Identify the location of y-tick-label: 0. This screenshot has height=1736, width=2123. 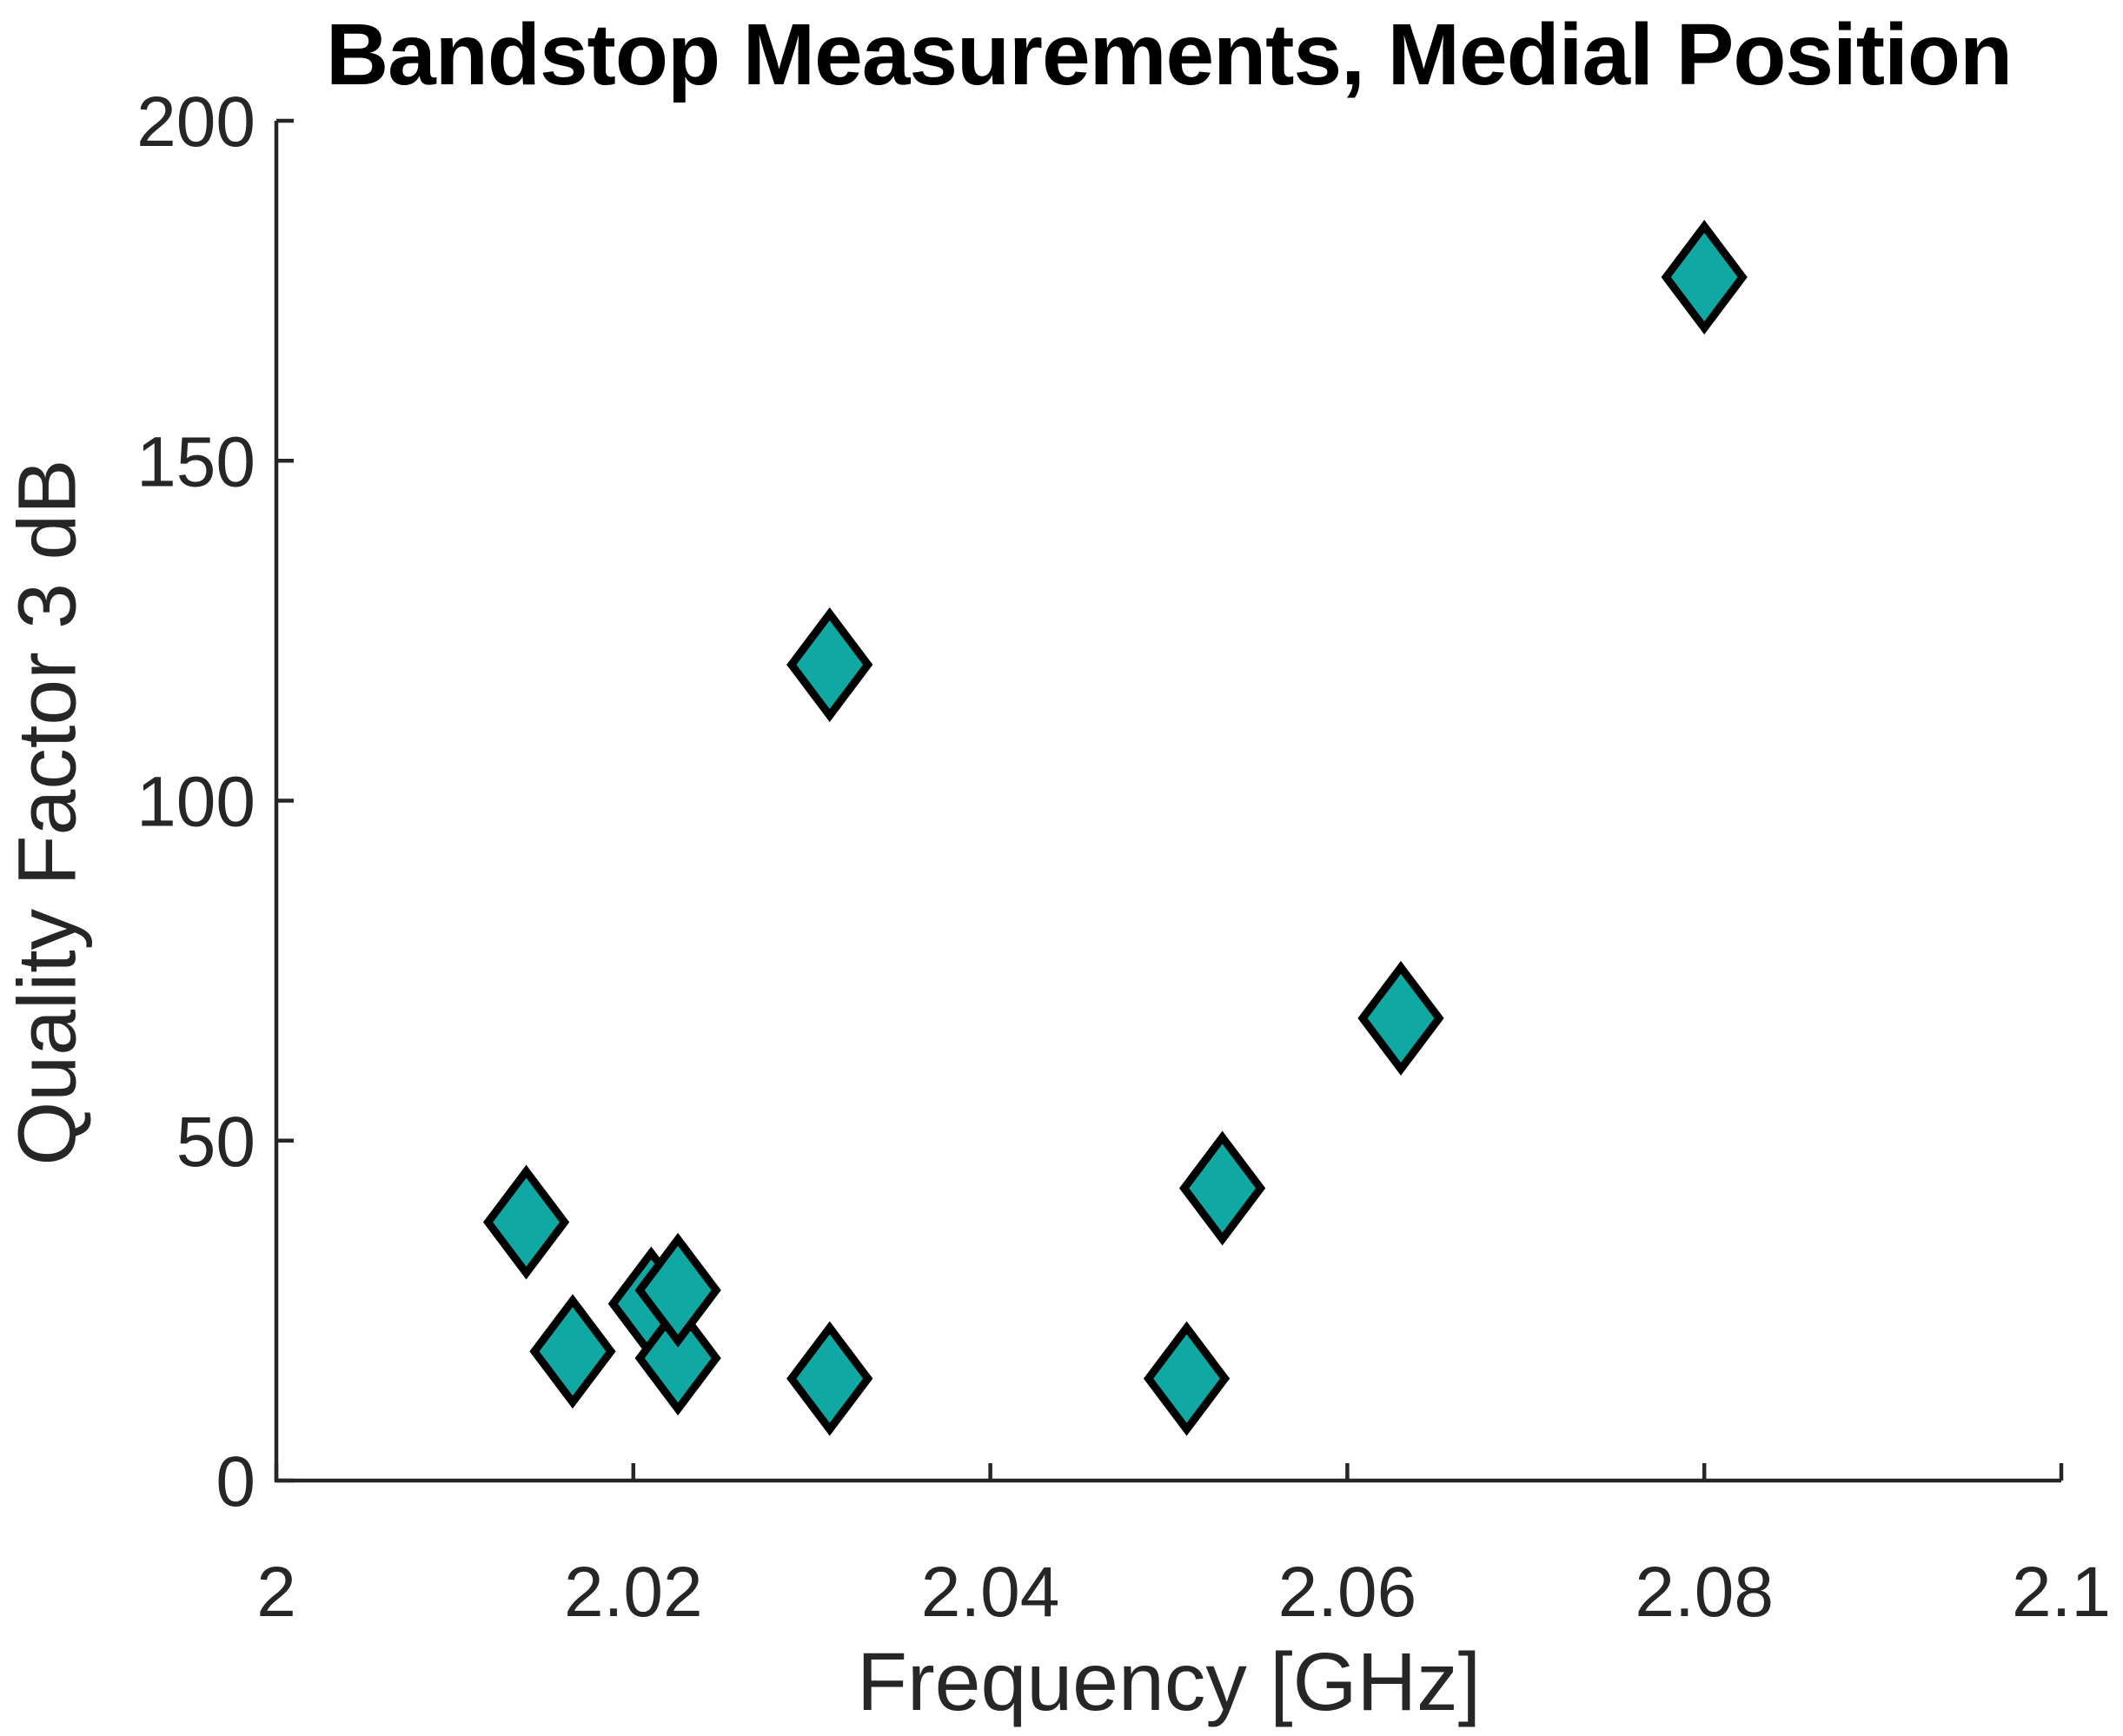
(235, 1481).